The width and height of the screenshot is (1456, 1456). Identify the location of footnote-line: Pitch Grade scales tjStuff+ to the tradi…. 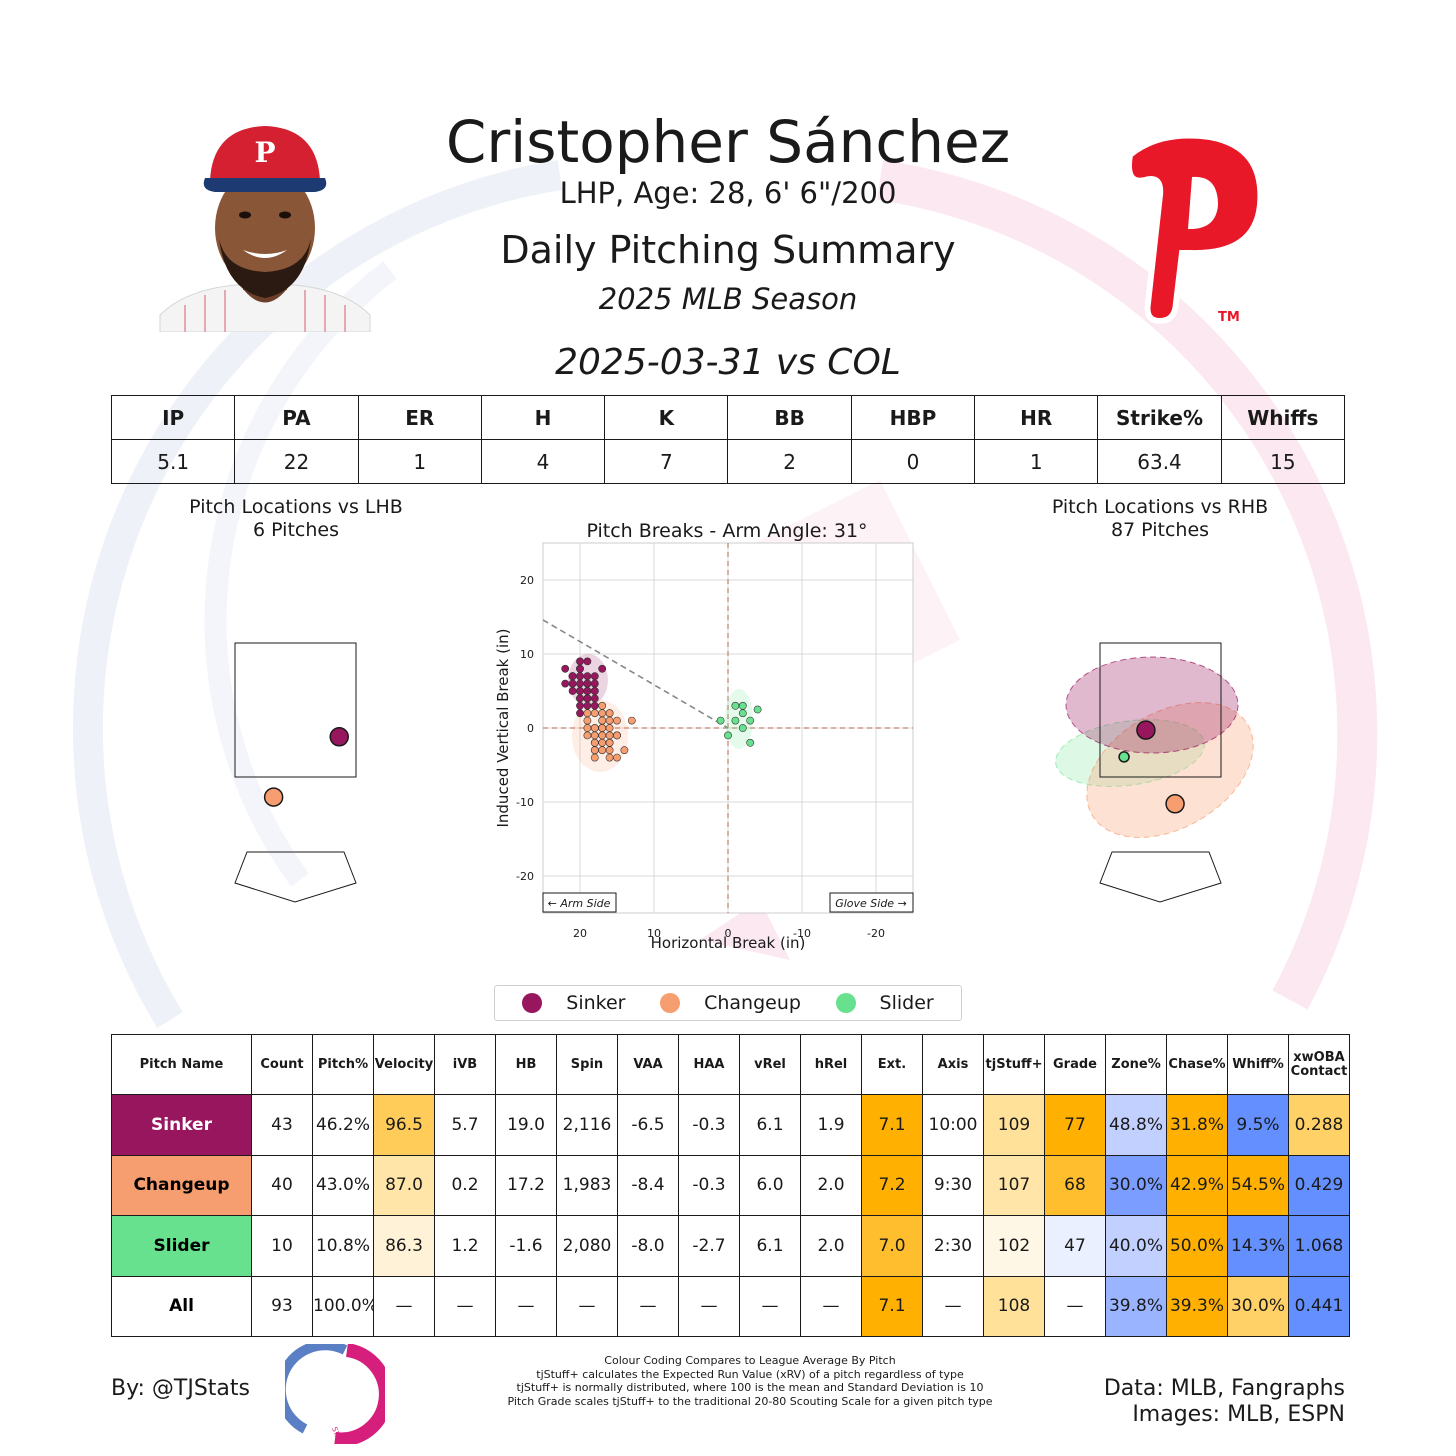
(750, 1401).